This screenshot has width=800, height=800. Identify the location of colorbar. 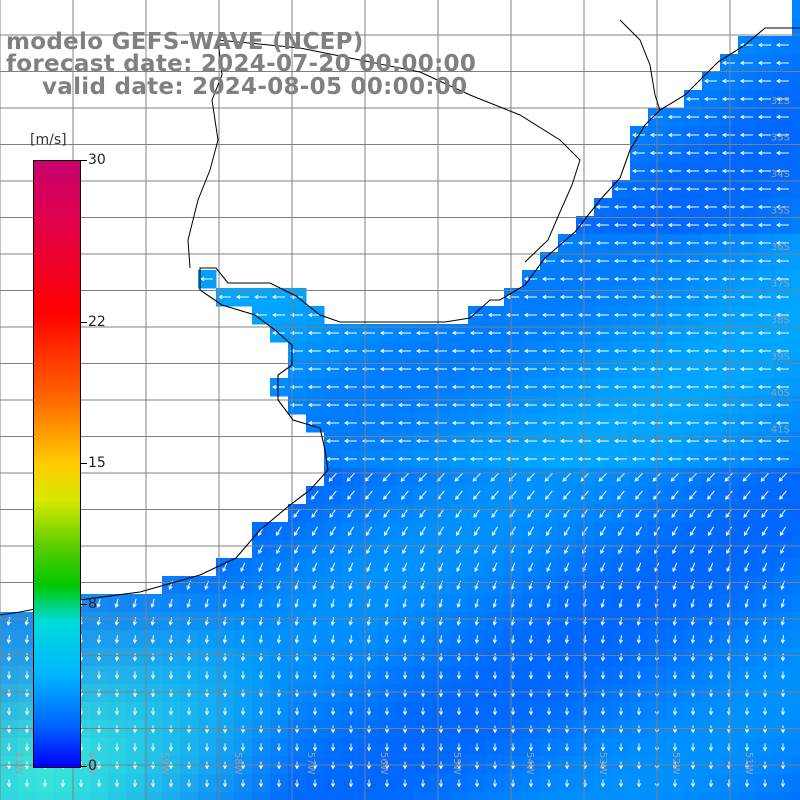
(57, 464).